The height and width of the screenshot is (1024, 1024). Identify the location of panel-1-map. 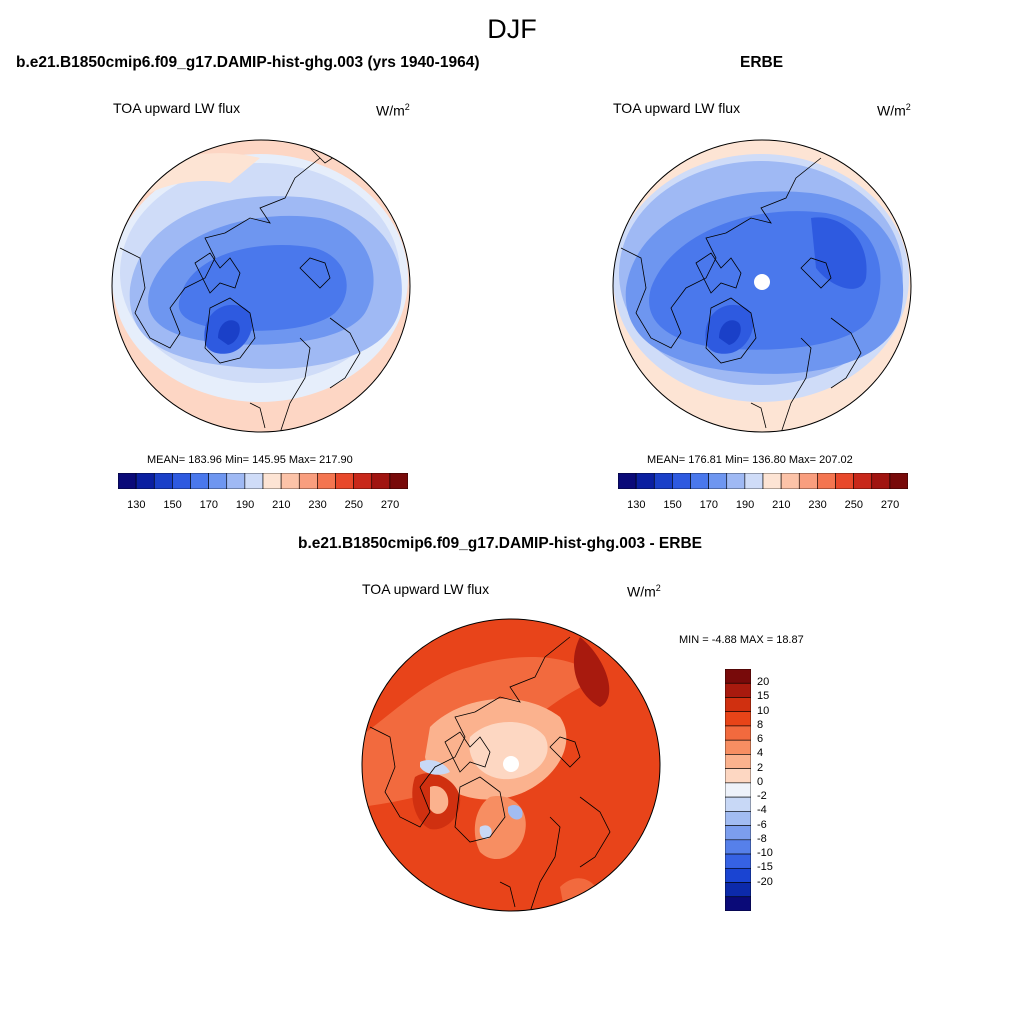
(261, 286).